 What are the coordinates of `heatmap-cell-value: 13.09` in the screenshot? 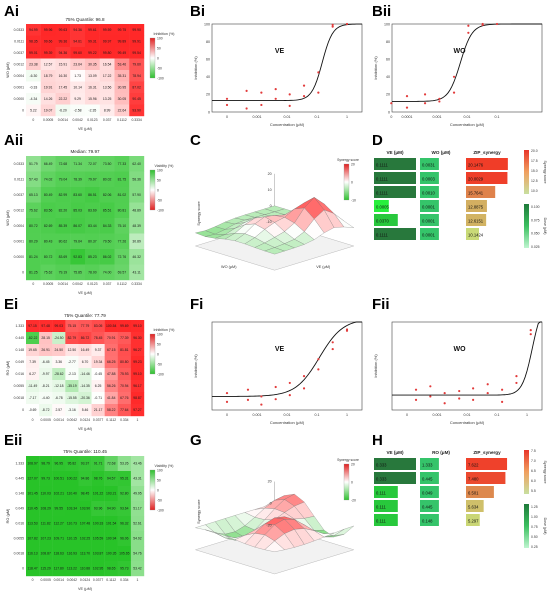 It's located at (92, 76).